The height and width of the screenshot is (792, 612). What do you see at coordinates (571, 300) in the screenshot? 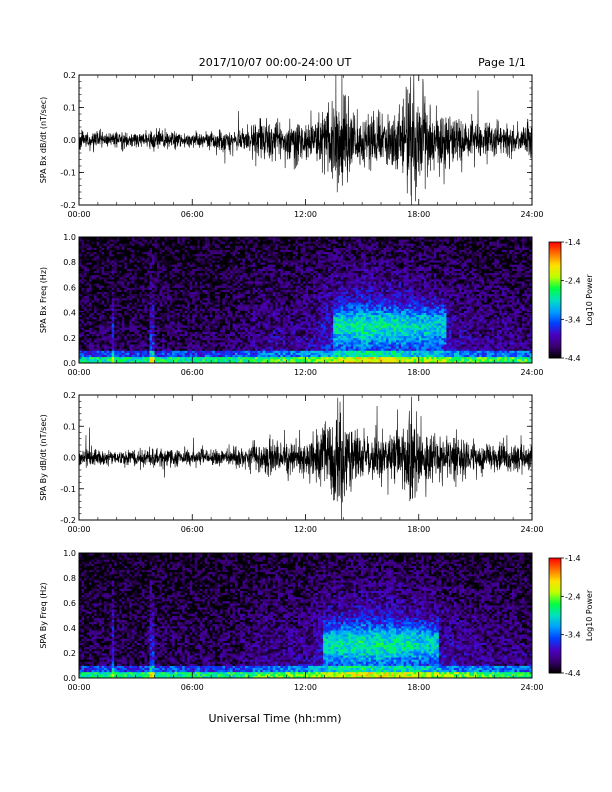
I see `colorbar-2: -1.4 -2.4 -3.4 -4.4 Log10 Power` at bounding box center [571, 300].